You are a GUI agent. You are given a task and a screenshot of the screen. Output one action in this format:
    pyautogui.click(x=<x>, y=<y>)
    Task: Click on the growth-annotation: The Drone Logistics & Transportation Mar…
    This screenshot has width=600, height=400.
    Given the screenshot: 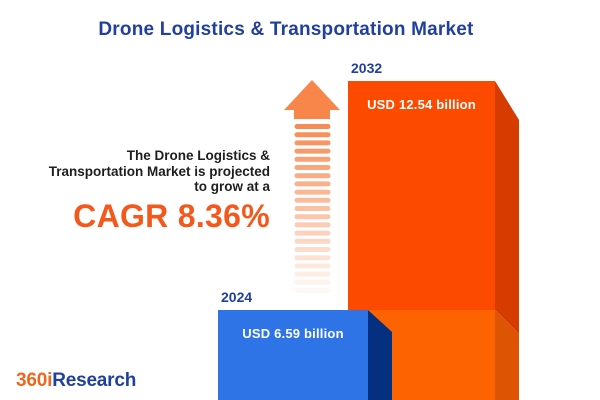 What is the action you would take?
    pyautogui.click(x=135, y=191)
    